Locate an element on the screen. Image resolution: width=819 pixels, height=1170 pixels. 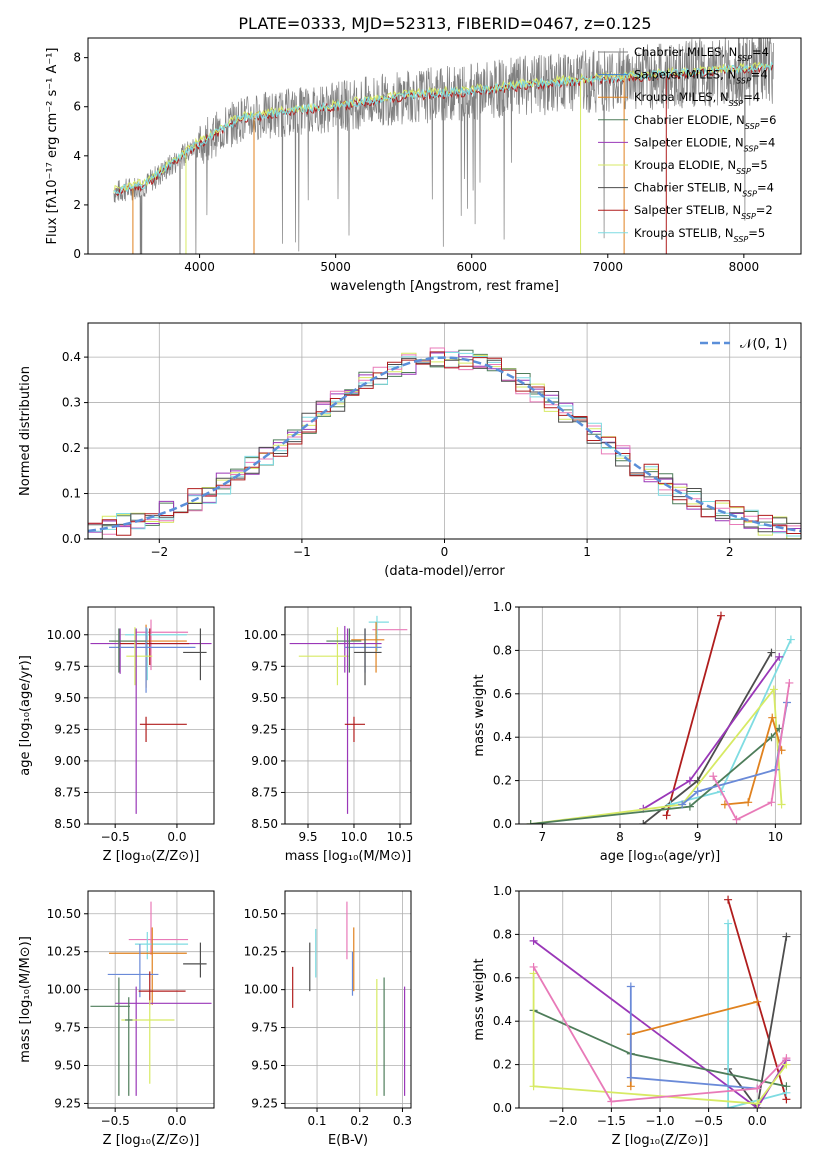
tick-label-y: 0.4 is located at coordinates (502, 1021).